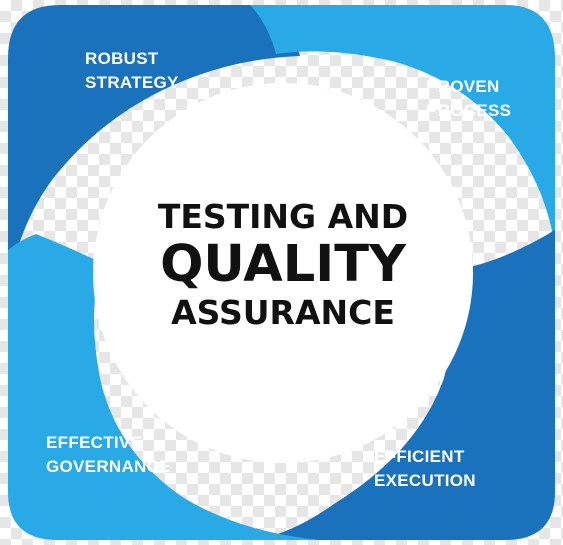  I want to click on segment-label-efficient-execution: EFFICIENT EXECUTION, so click(425, 469).